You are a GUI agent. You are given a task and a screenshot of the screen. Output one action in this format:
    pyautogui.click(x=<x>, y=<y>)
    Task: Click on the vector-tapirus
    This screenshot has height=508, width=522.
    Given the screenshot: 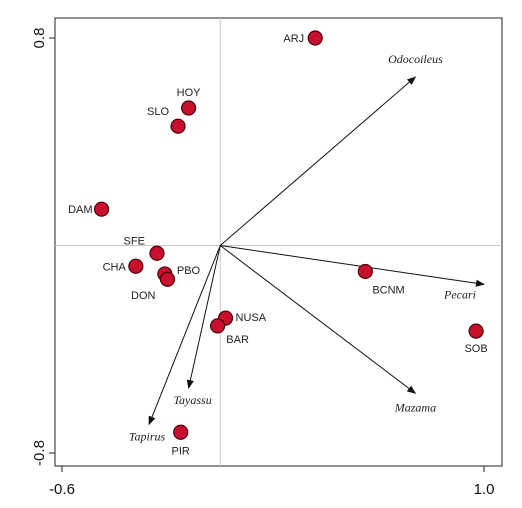 What is the action you would take?
    pyautogui.click(x=184, y=335)
    